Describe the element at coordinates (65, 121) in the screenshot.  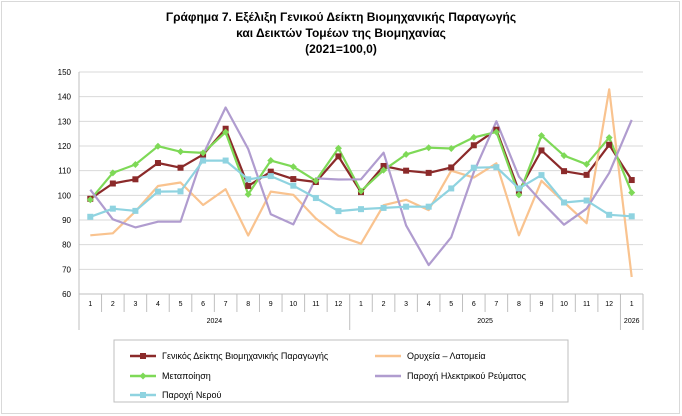
I see `y-tick-label-130: 130` at that location.